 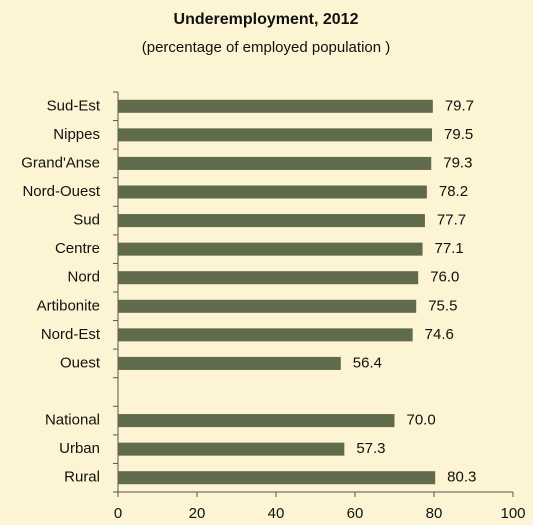 What do you see at coordinates (459, 105) in the screenshot?
I see `value-label: 79.7` at bounding box center [459, 105].